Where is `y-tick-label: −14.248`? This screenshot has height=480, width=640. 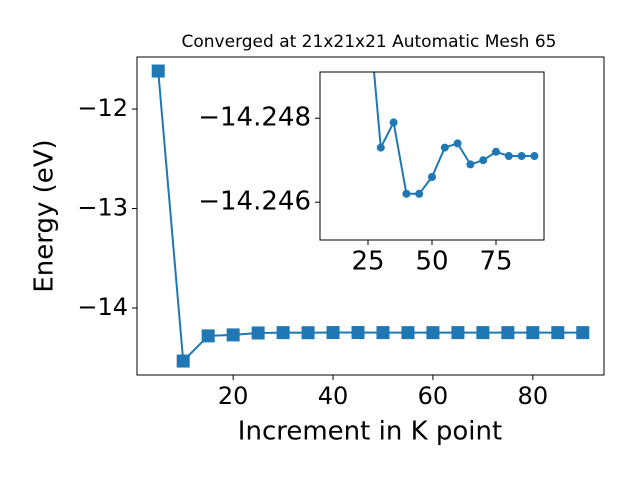 y-tick-label: −14.248 is located at coordinates (254, 118).